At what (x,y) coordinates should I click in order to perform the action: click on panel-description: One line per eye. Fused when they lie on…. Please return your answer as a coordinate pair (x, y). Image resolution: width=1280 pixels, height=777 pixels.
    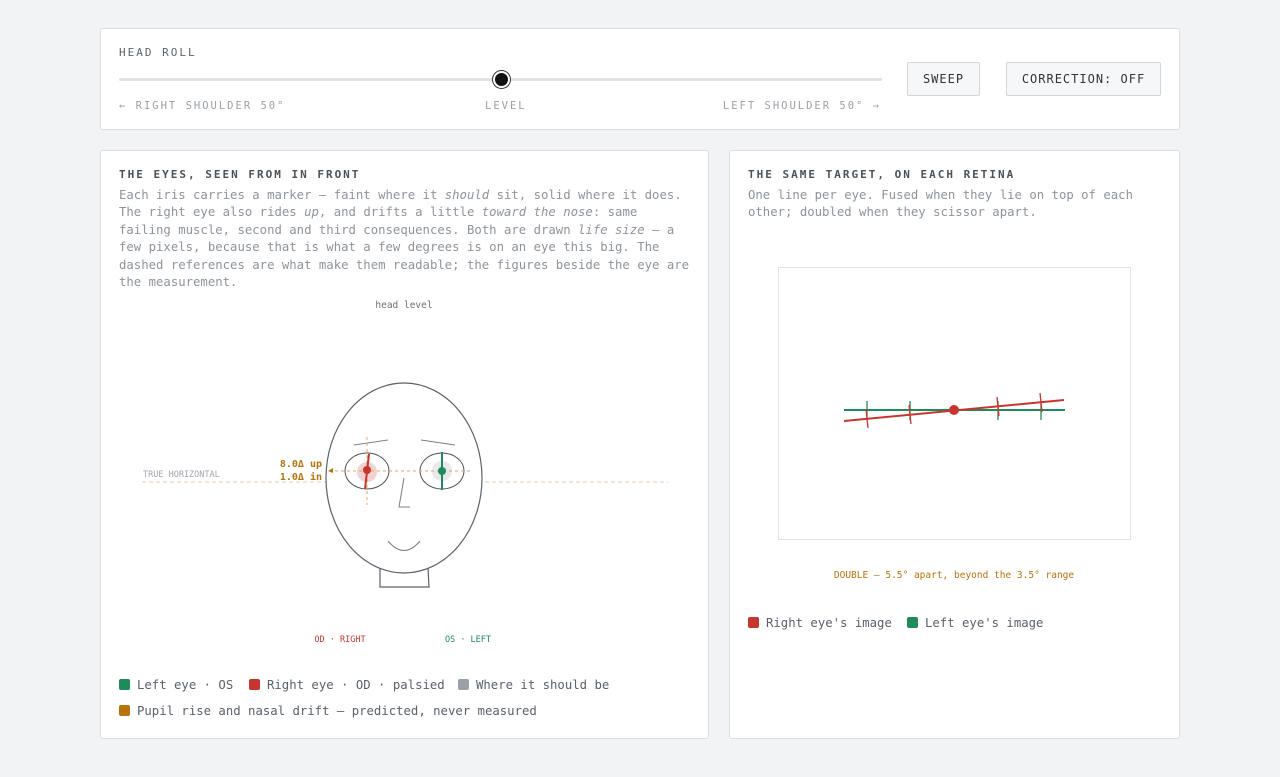
    Looking at the image, I should click on (940, 204).